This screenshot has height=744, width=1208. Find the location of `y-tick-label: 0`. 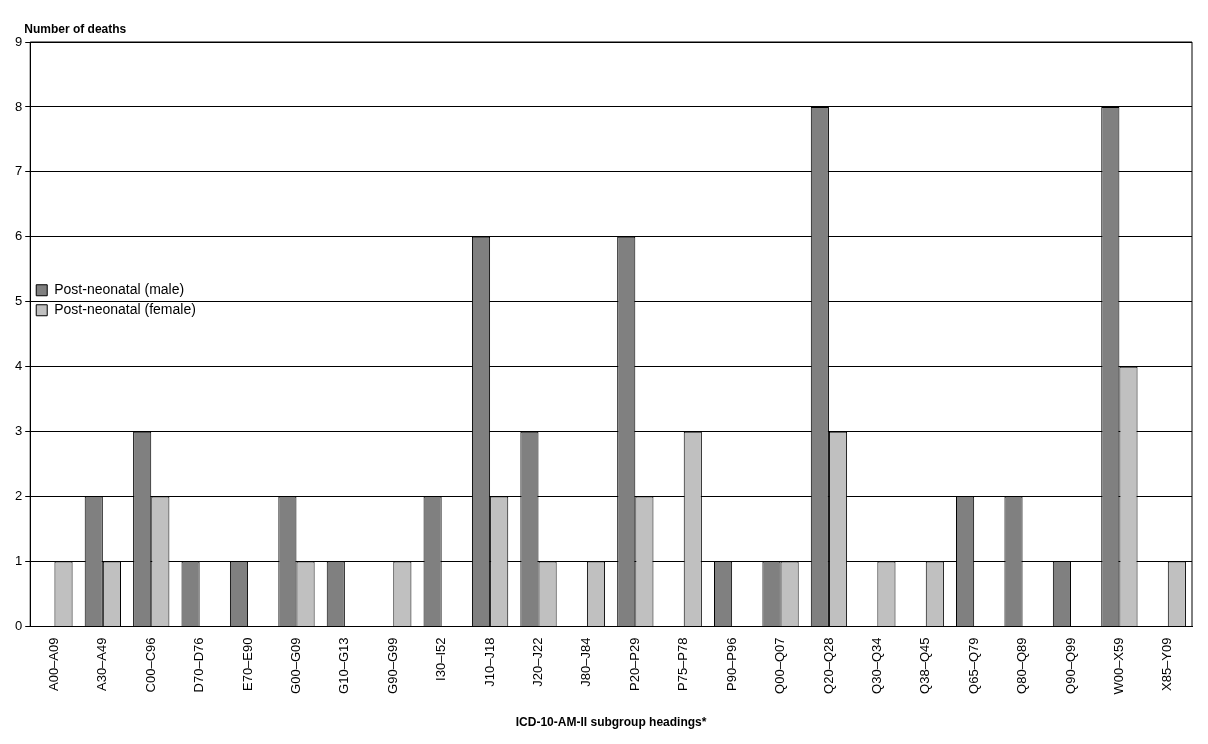

y-tick-label: 0 is located at coordinates (19, 626).